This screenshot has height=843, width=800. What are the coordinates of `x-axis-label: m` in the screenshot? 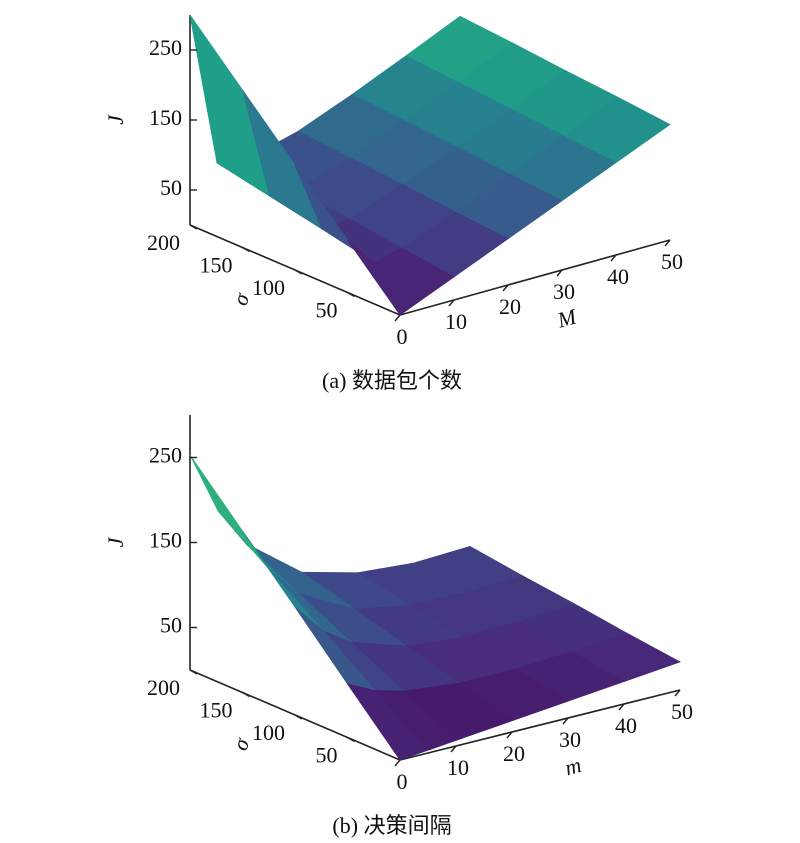 It's located at (573, 766).